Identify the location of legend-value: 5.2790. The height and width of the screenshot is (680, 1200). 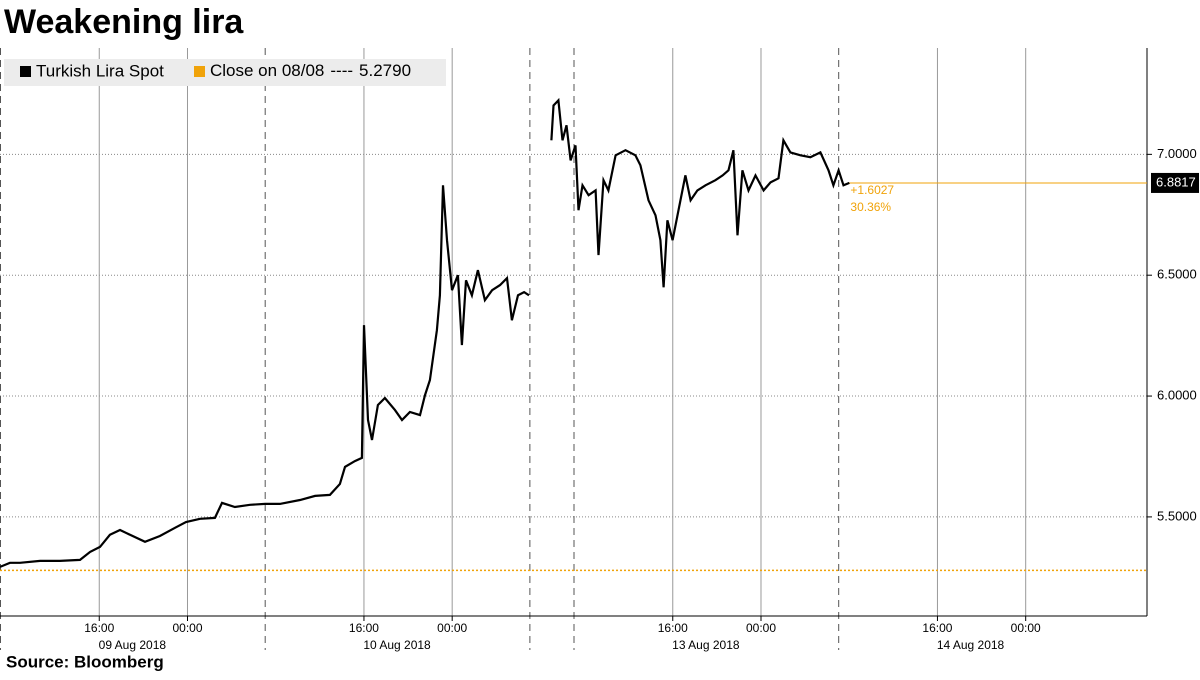
(385, 70).